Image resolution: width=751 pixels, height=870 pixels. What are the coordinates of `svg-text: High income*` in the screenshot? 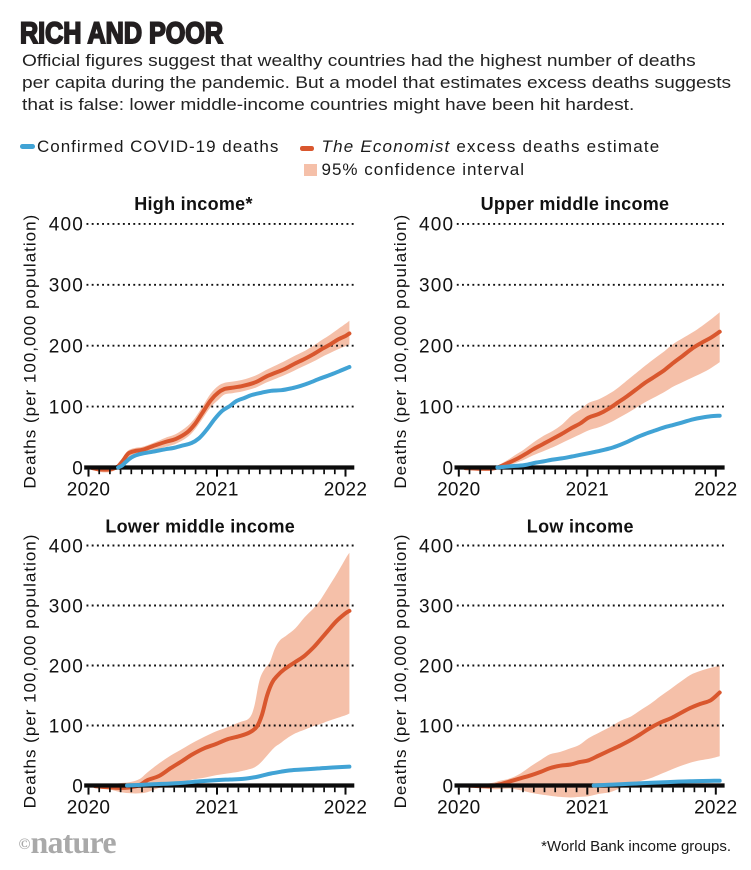 It's located at (193, 204).